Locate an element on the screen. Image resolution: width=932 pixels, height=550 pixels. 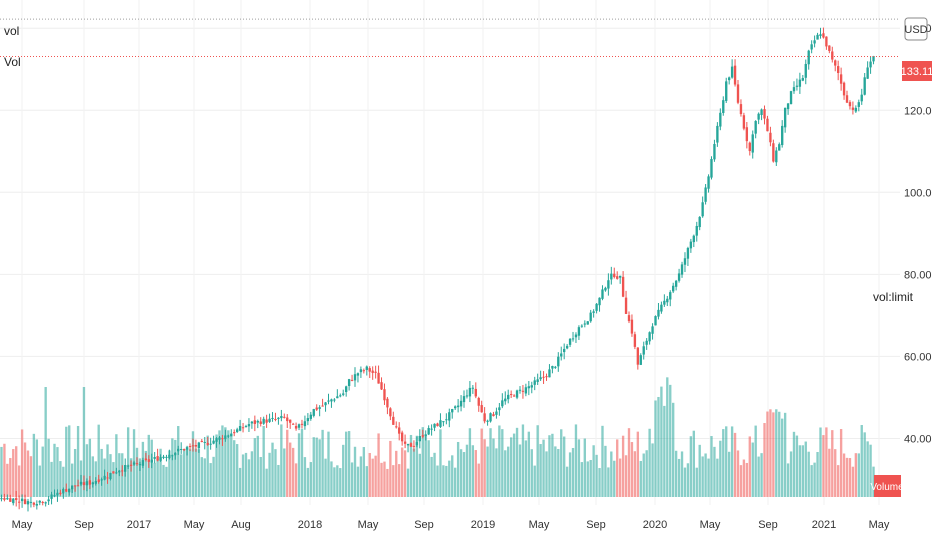
currency-badge: USD is located at coordinates (916, 29).